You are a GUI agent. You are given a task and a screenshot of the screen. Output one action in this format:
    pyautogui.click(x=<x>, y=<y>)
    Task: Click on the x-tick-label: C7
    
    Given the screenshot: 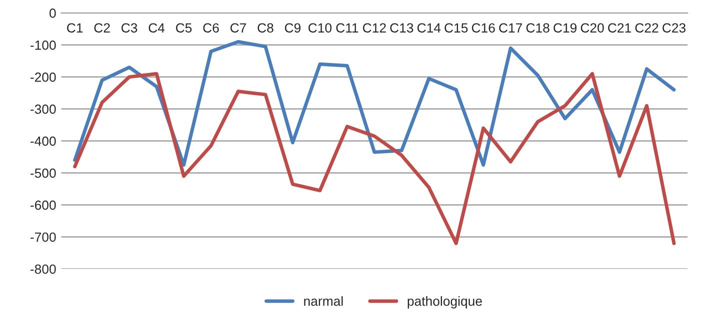 What is the action you would take?
    pyautogui.click(x=238, y=28)
    